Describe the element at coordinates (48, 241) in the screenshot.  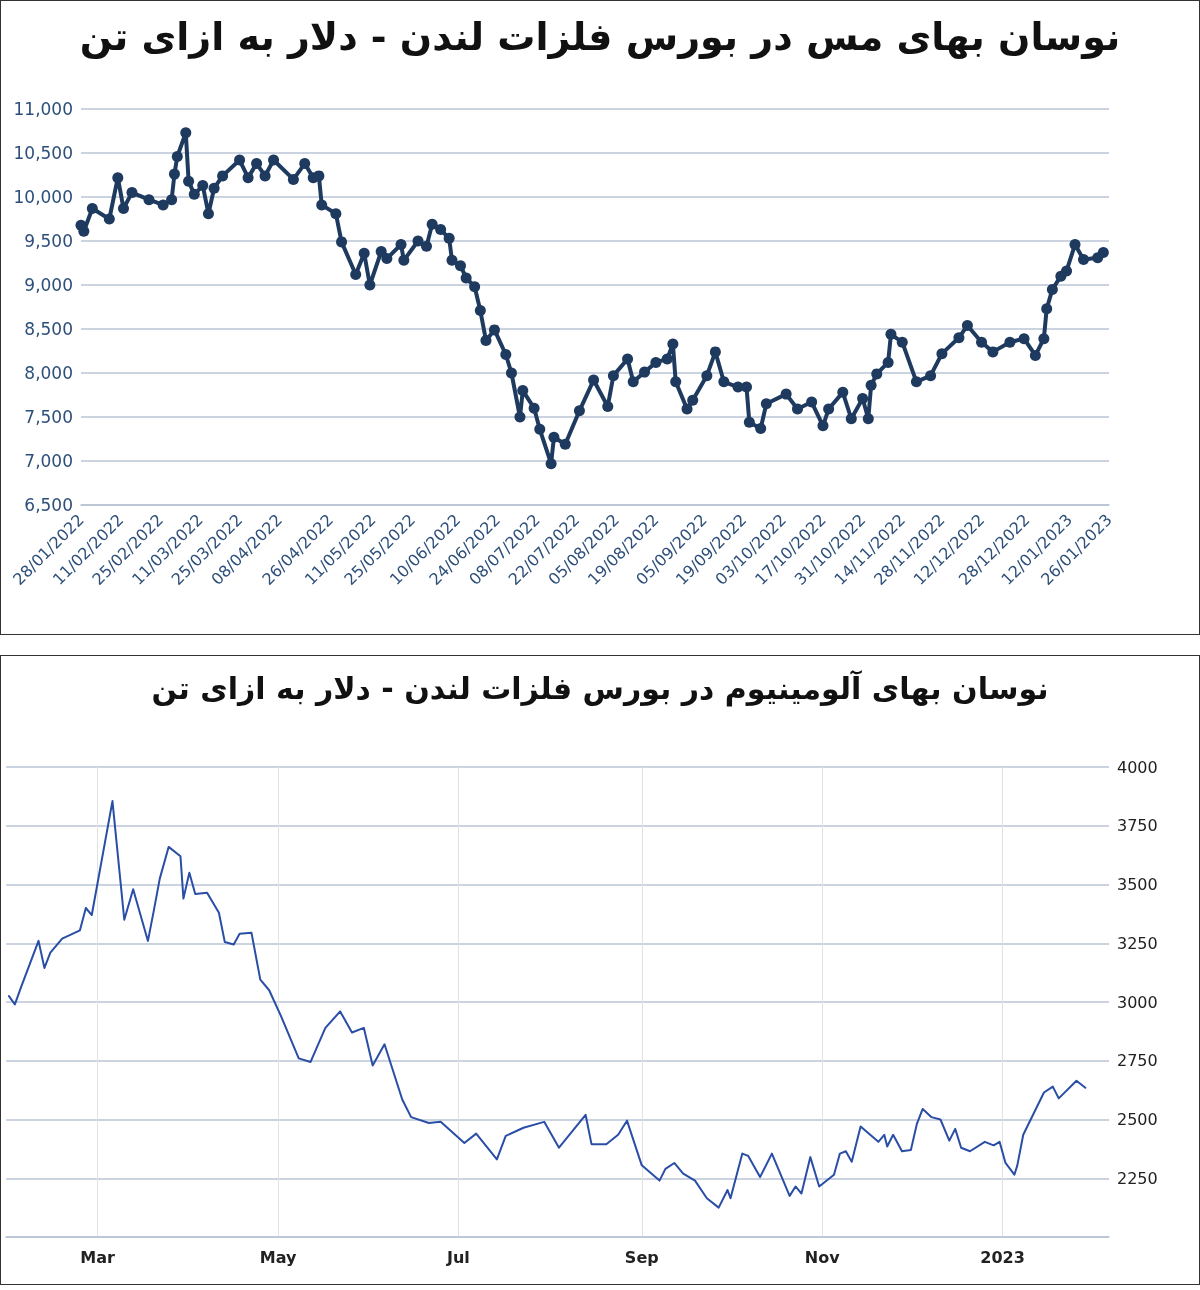
I see `y-tick-label: 9,500` at that location.